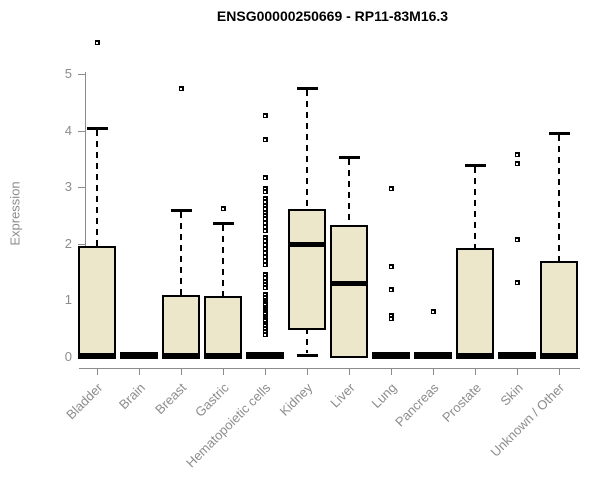  What do you see at coordinates (15, 213) in the screenshot?
I see `y-axis-label: Expression` at bounding box center [15, 213].